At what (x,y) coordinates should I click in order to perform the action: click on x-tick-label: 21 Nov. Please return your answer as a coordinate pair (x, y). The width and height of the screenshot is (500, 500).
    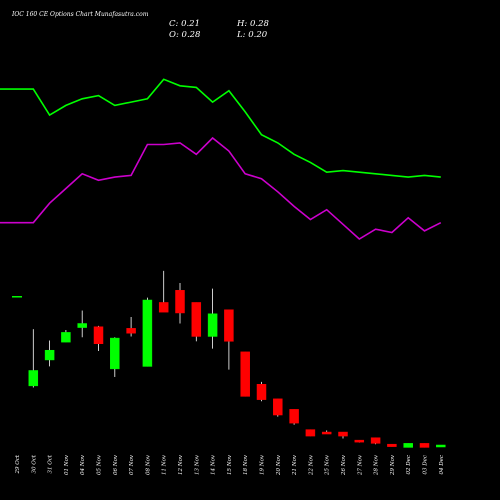
    Looking at the image, I should click on (295, 465).